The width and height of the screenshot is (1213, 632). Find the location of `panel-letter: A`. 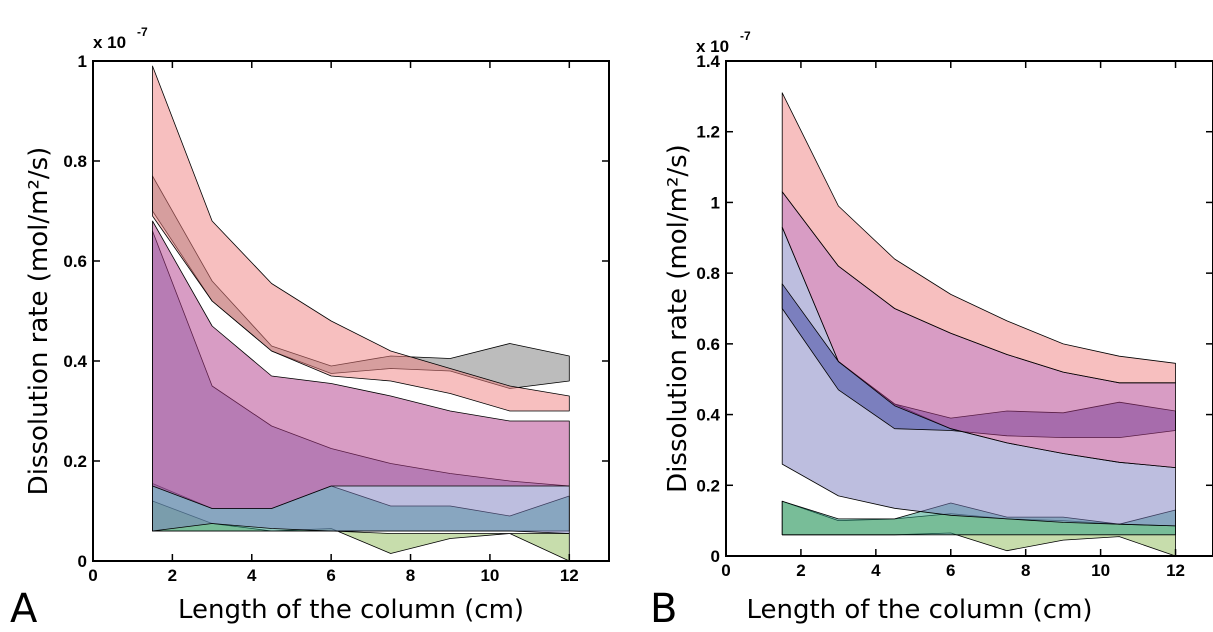

panel-letter: A is located at coordinates (24, 609).